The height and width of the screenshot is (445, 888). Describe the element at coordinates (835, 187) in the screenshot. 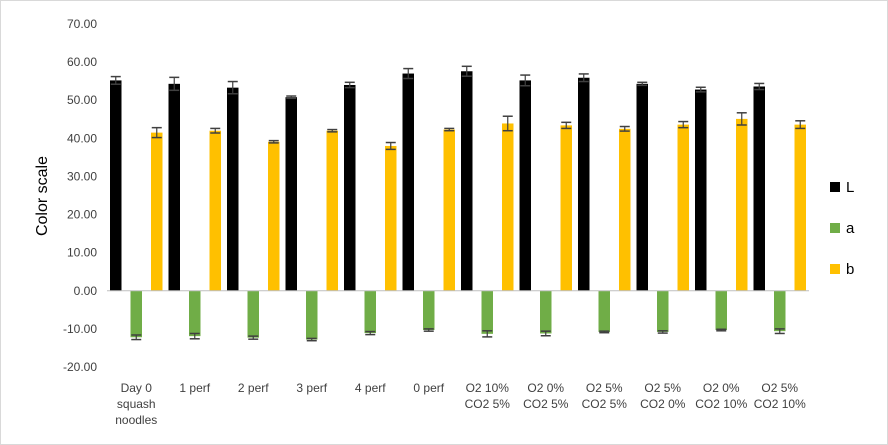

I see `legend-swatch-L` at that location.